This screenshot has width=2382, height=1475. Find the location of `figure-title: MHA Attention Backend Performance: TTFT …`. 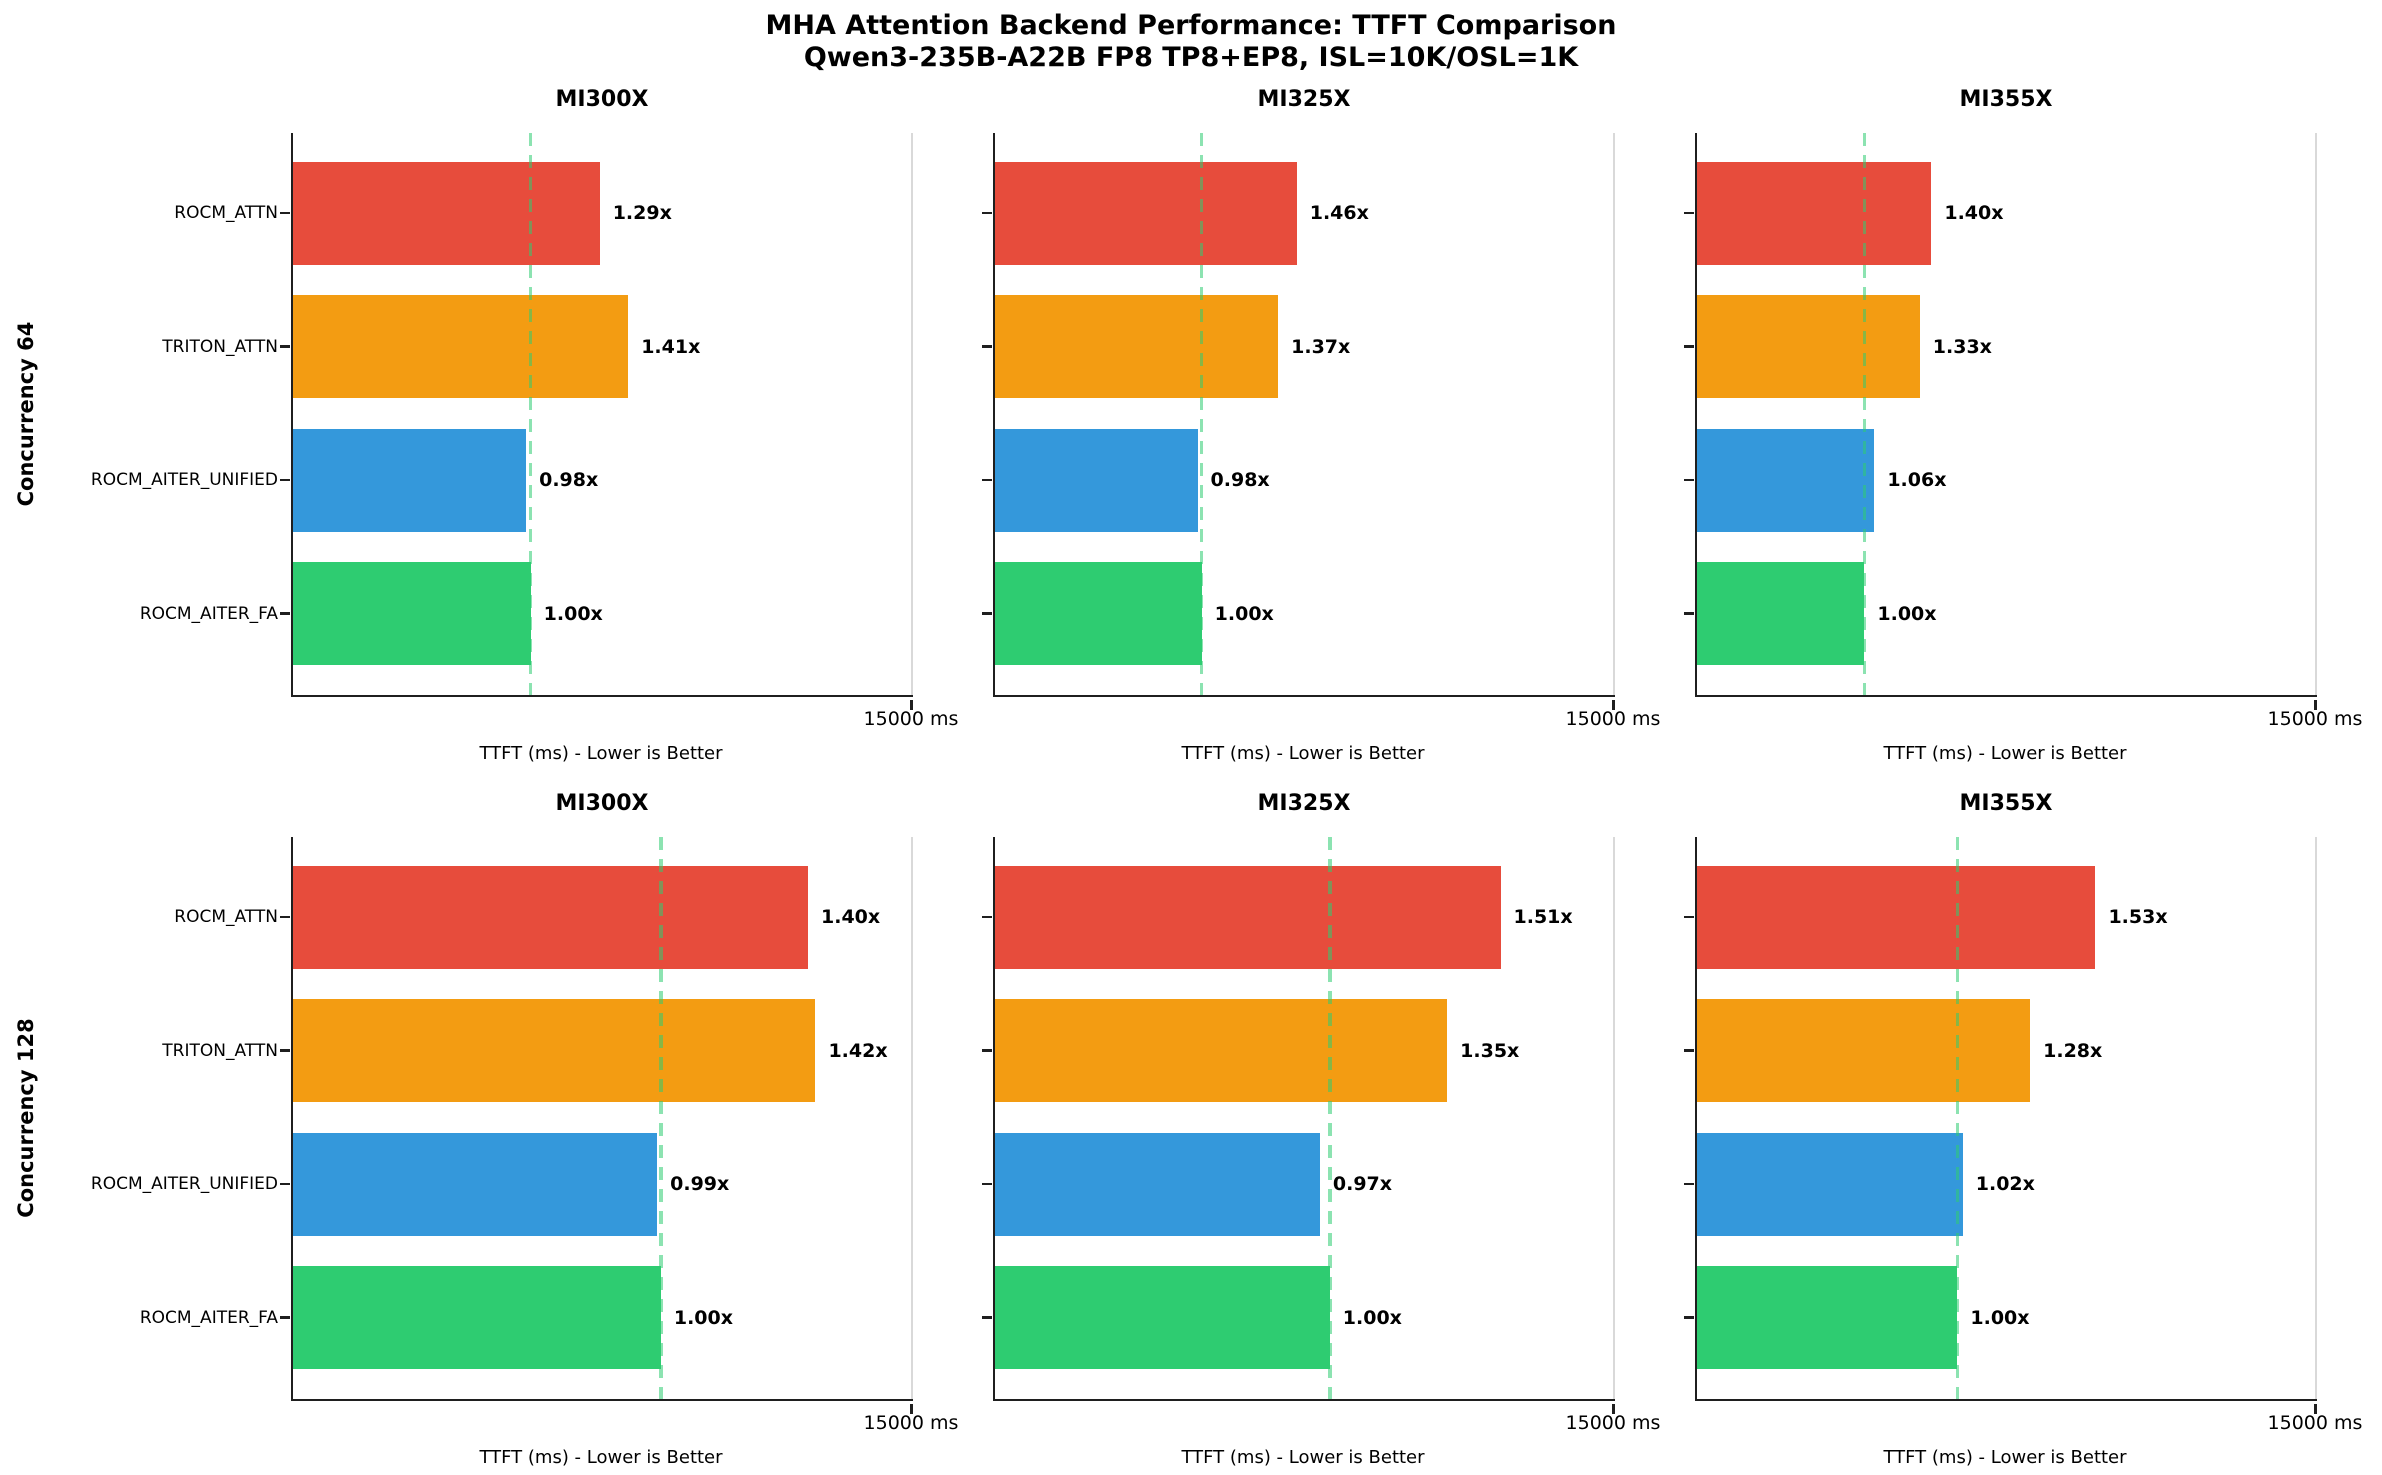

figure-title: MHA Attention Backend Performance: TTFT … is located at coordinates (1191, 25).